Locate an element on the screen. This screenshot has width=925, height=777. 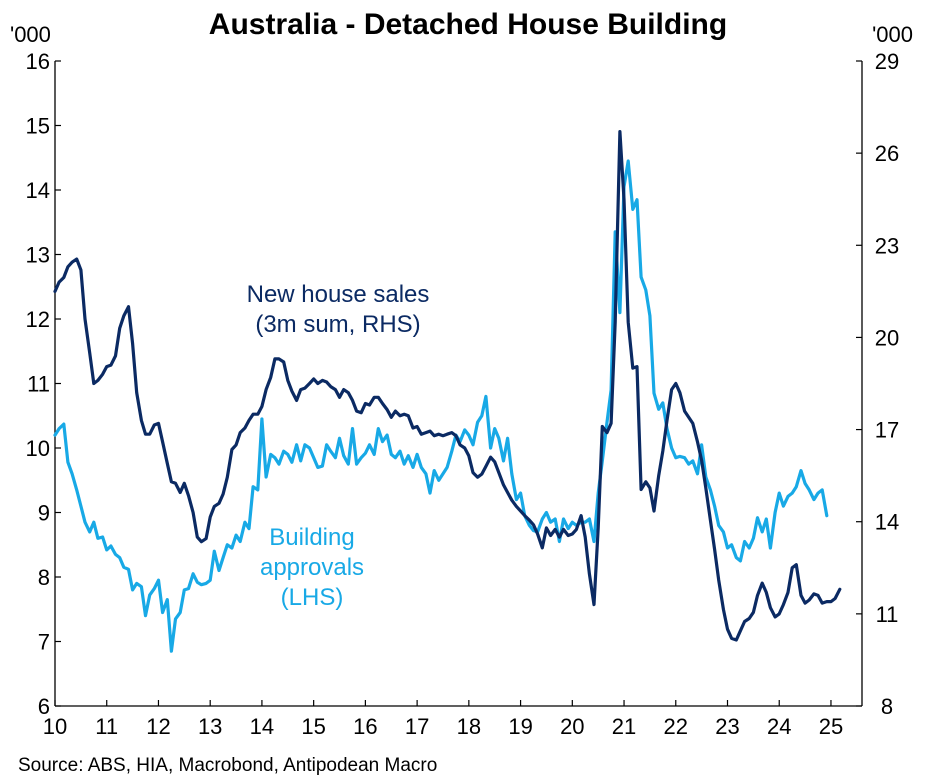
sales-annotation-line-1: New house sales is located at coordinates (338, 294).